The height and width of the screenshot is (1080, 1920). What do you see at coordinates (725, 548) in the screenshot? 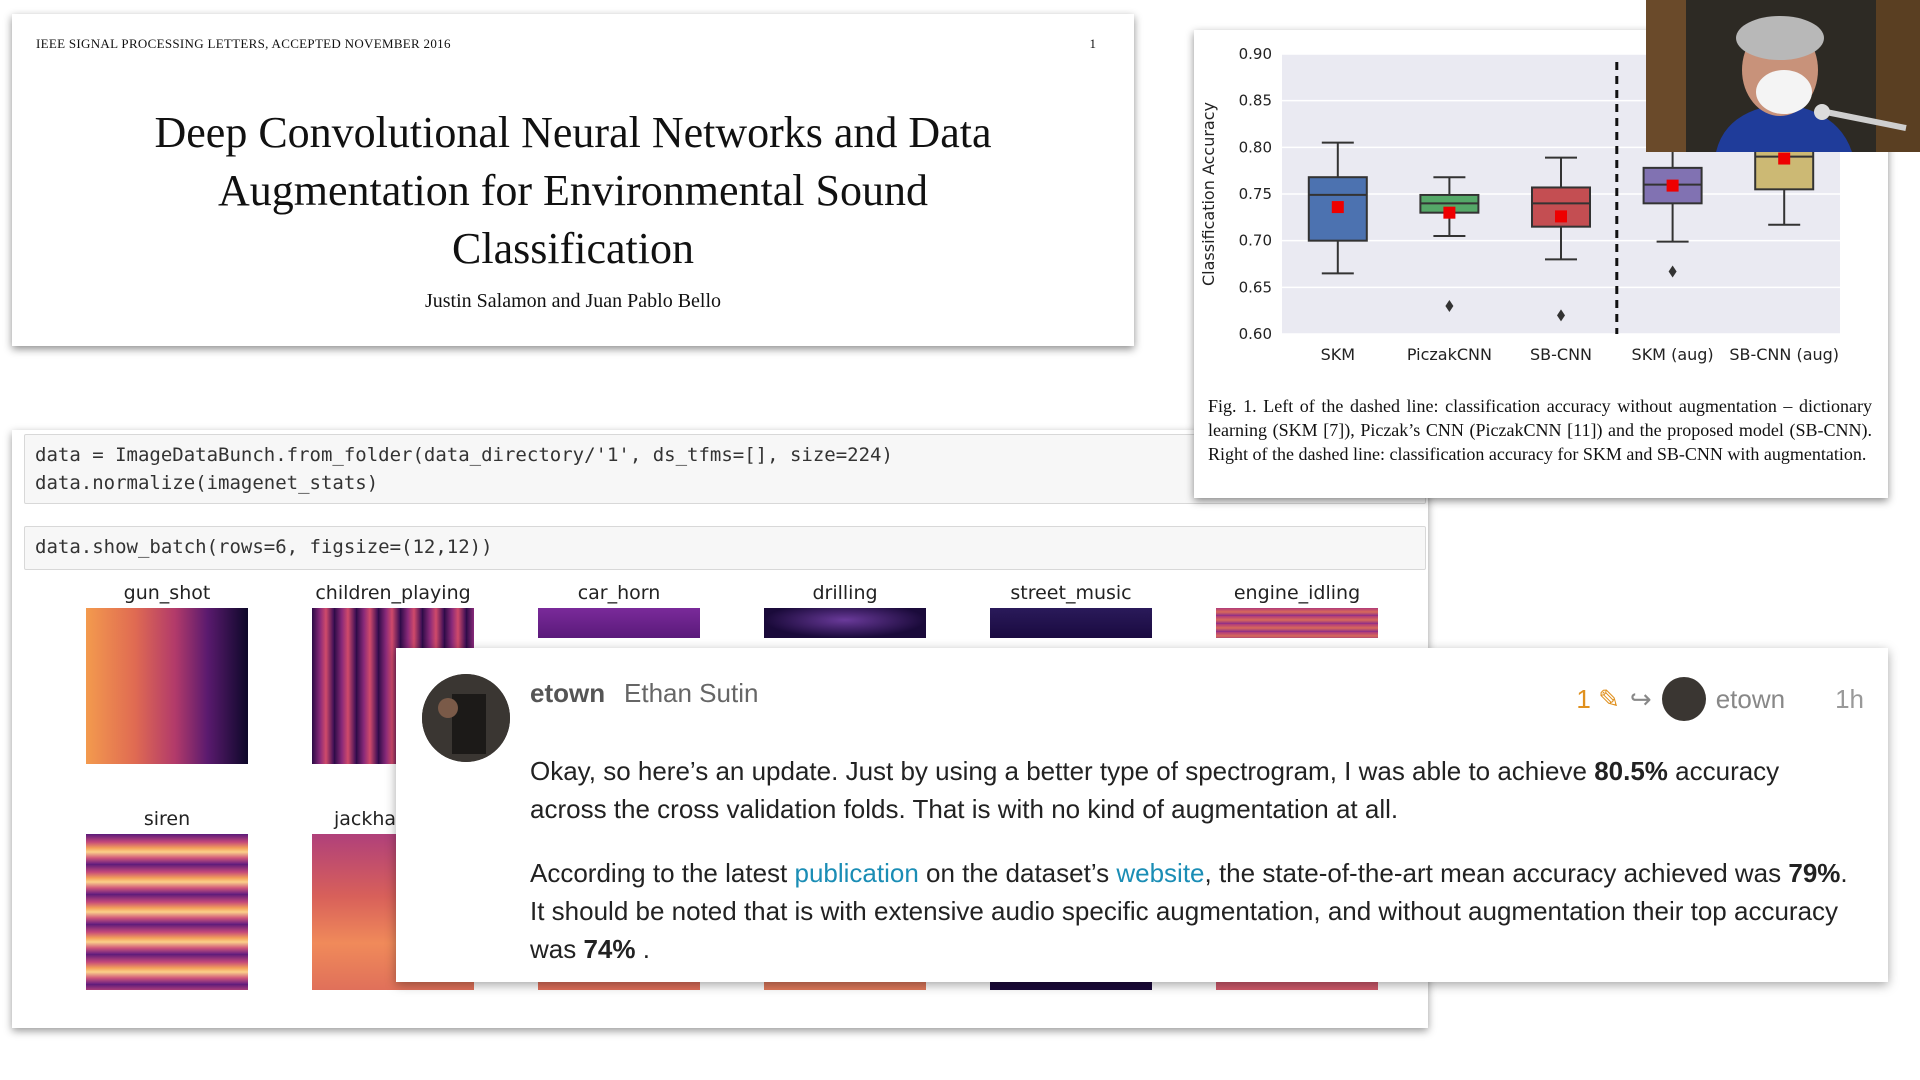
I see `code-cell: data.show_batch(rows=6, figsize=(12,12))` at bounding box center [725, 548].